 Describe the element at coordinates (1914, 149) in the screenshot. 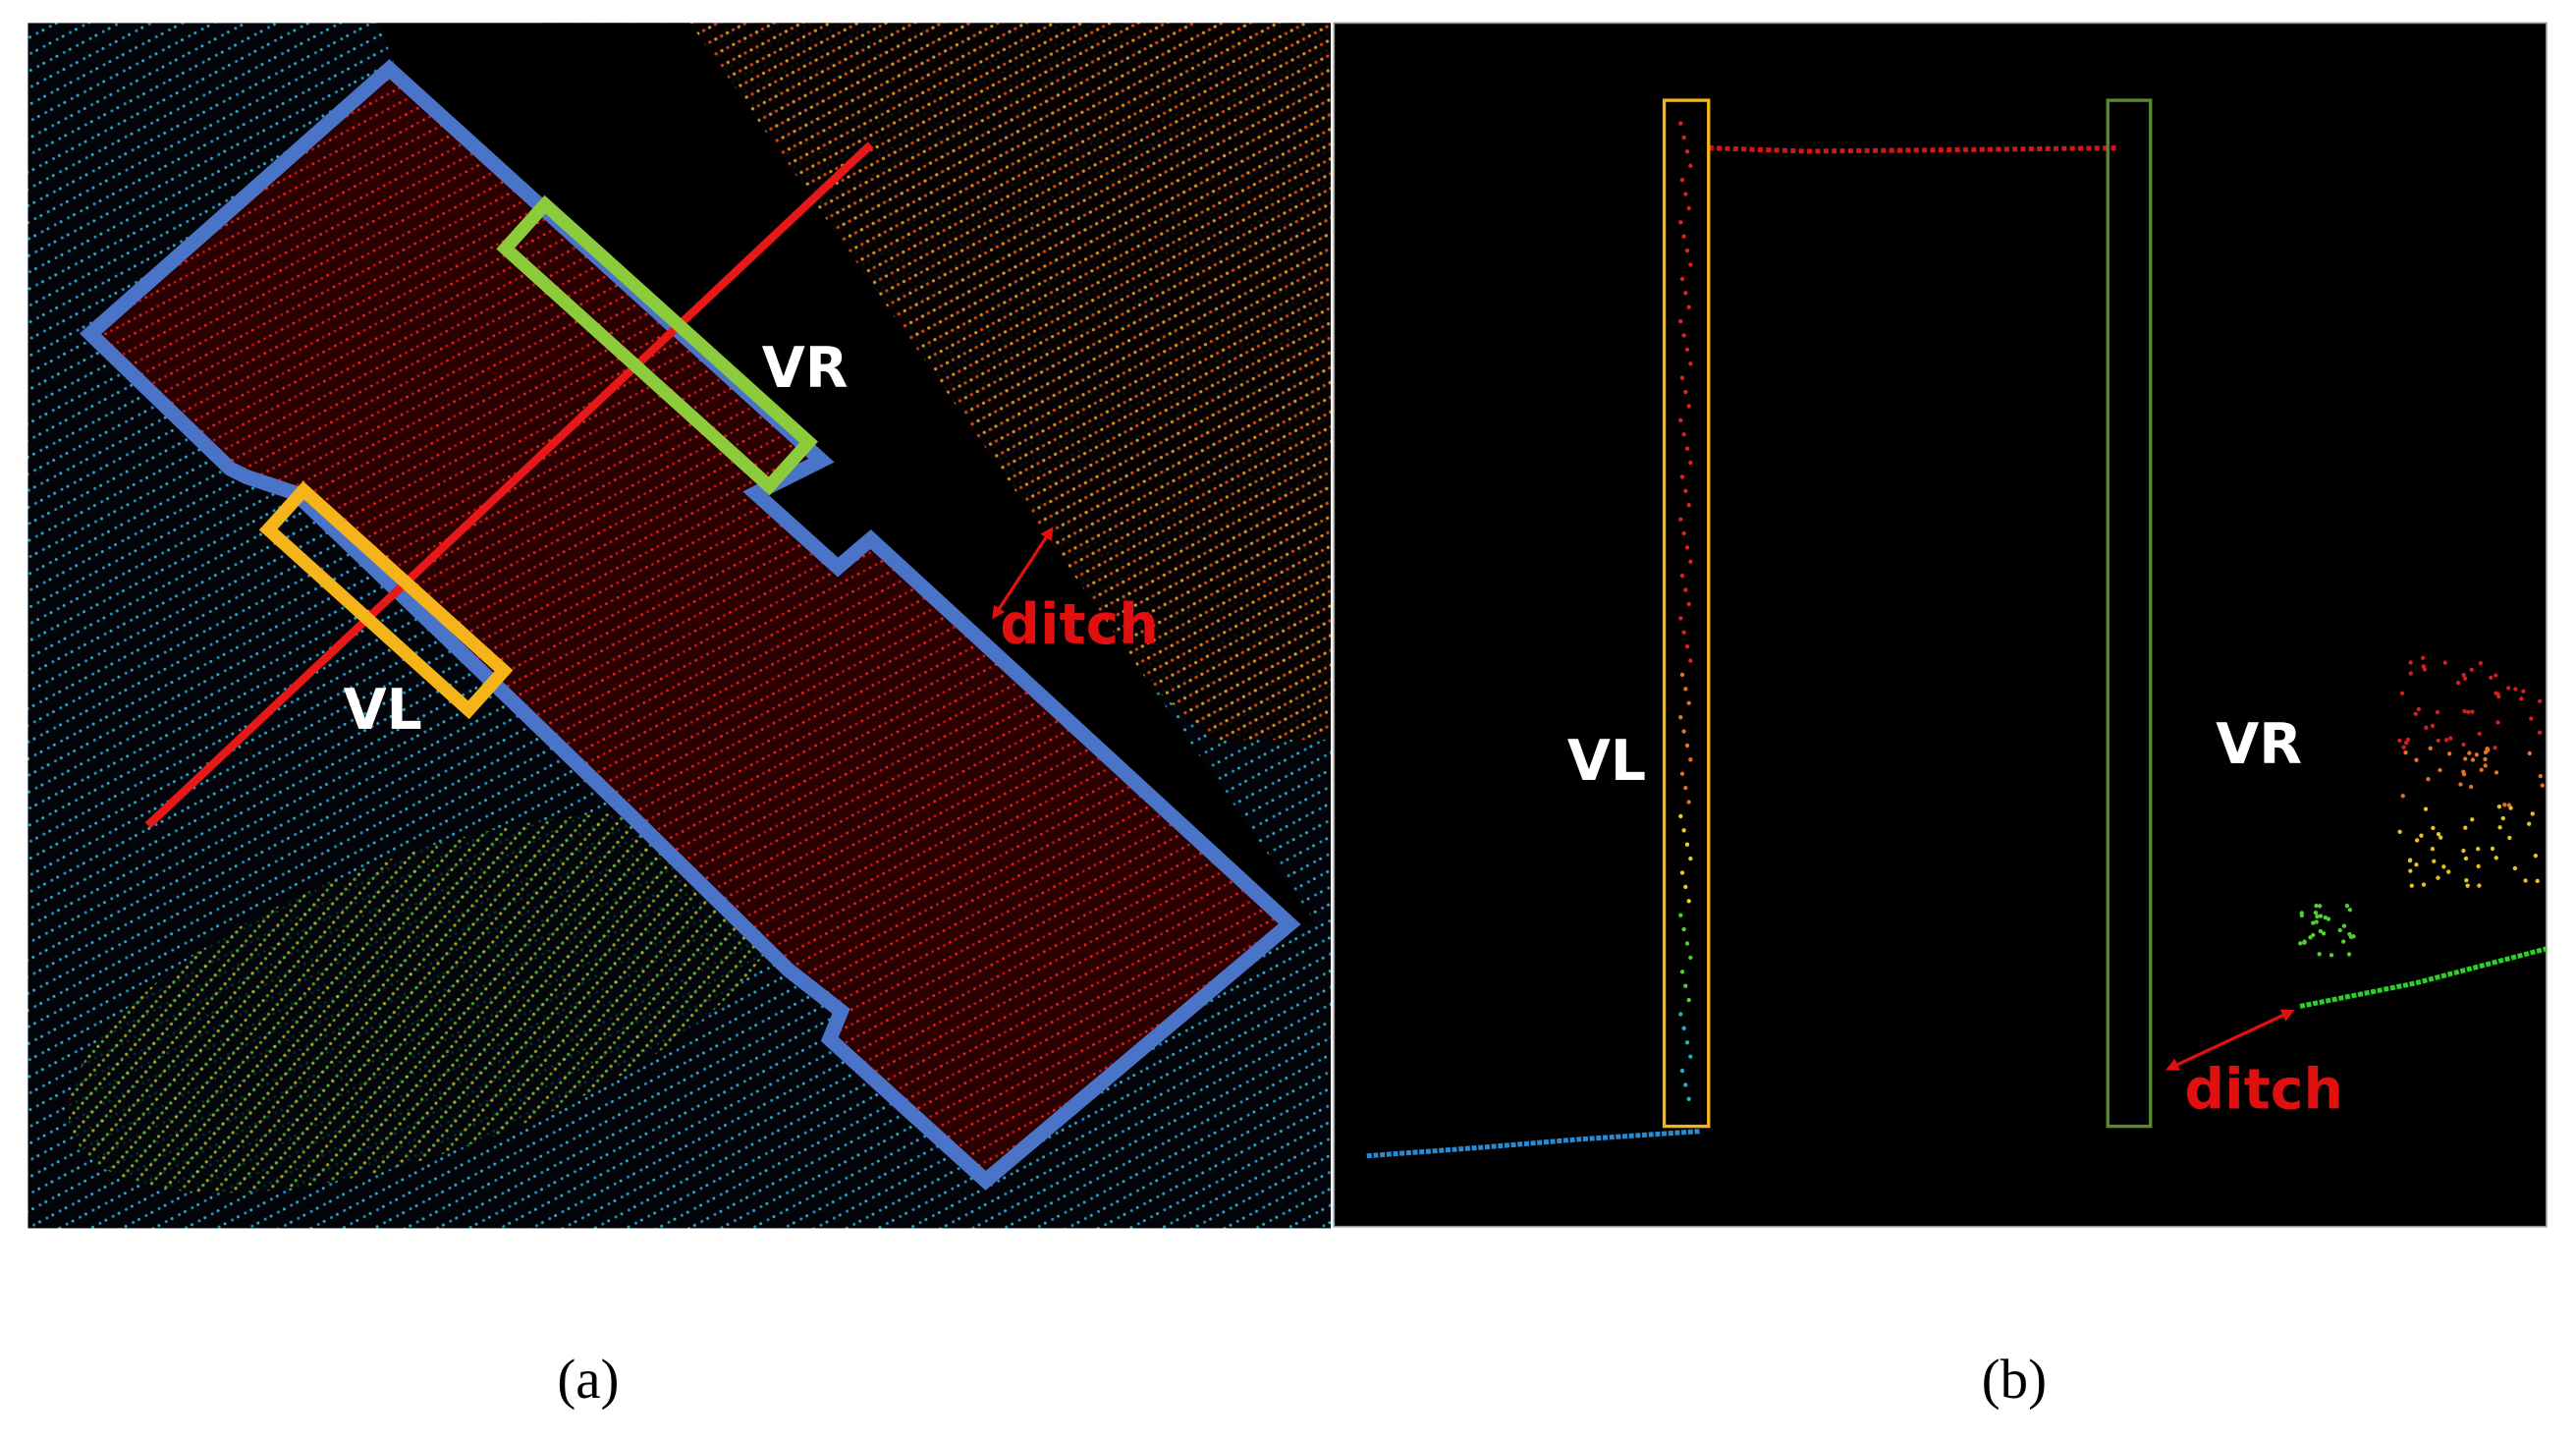

I see `roof-points` at that location.